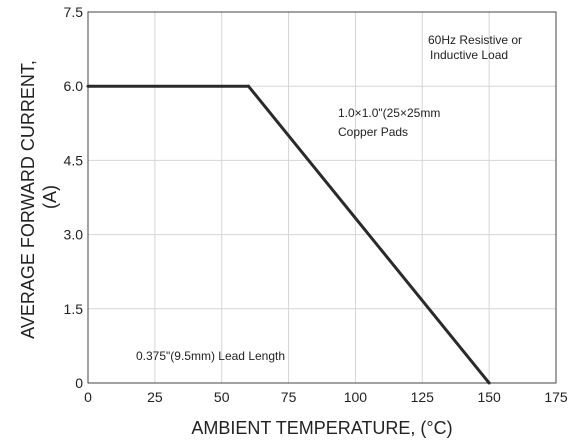 This screenshot has height=443, width=570. Describe the element at coordinates (423, 397) in the screenshot. I see `x-tick-label: 125` at that location.